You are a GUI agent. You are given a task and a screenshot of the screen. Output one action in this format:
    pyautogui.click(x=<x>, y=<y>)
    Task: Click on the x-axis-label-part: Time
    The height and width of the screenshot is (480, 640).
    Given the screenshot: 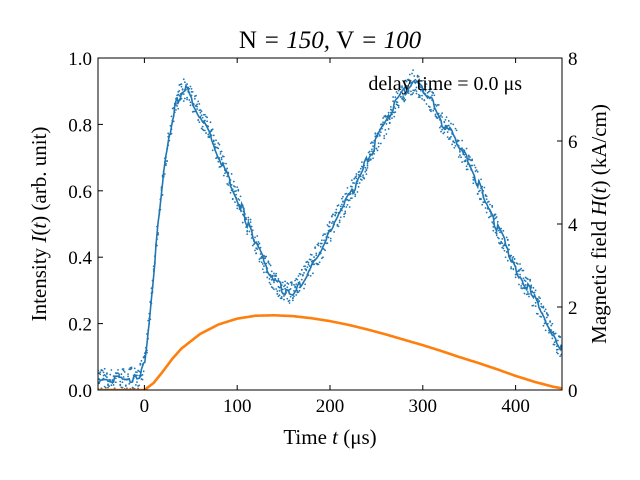 What is the action you would take?
    pyautogui.click(x=307, y=437)
    